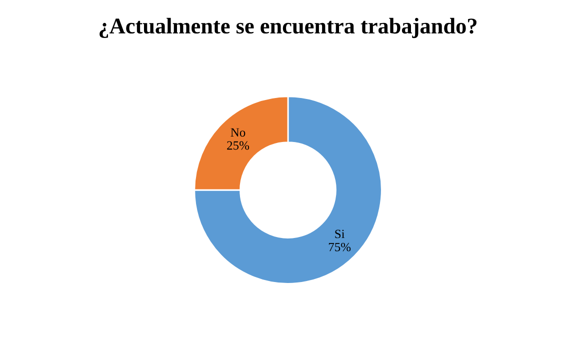 Image resolution: width=576 pixels, height=340 pixels. I want to click on chart-title: ¿Actualmente se encuentra trabajando?, so click(288, 28).